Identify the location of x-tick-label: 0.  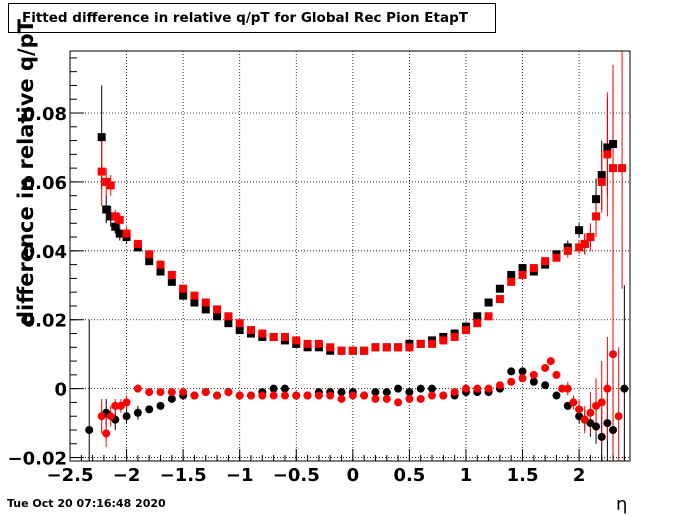
(353, 475).